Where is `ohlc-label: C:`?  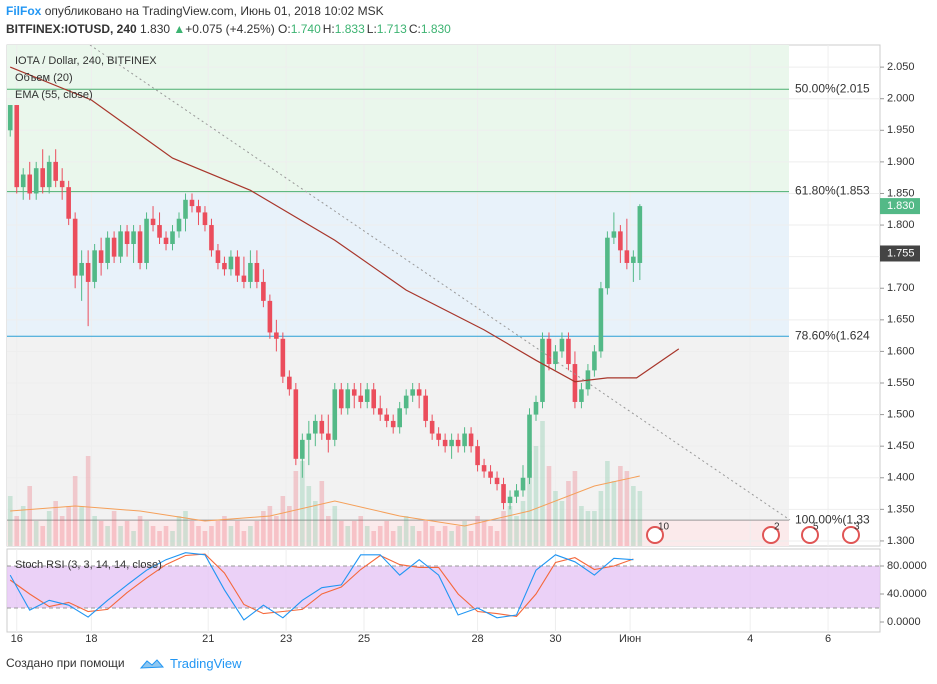
ohlc-label: C: is located at coordinates (414, 29).